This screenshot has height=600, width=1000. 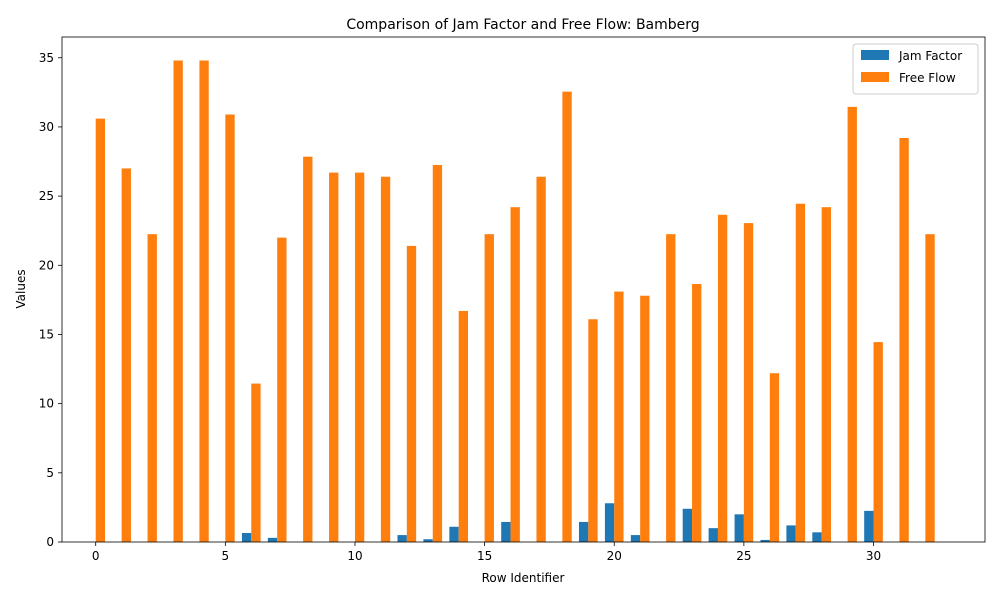 What do you see at coordinates (226, 556) in the screenshot?
I see `x-tick-label: 5` at bounding box center [226, 556].